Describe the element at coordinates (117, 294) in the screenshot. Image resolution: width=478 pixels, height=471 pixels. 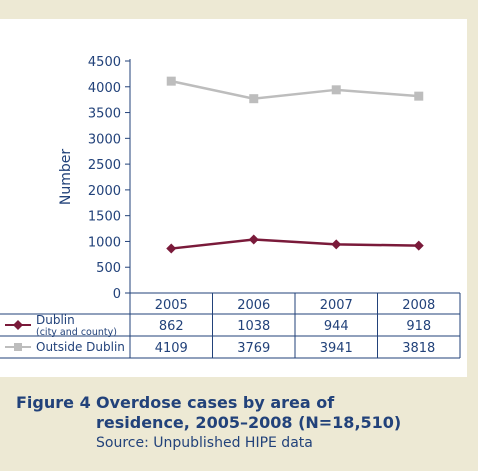
I see `y-tick-label: 0` at that location.